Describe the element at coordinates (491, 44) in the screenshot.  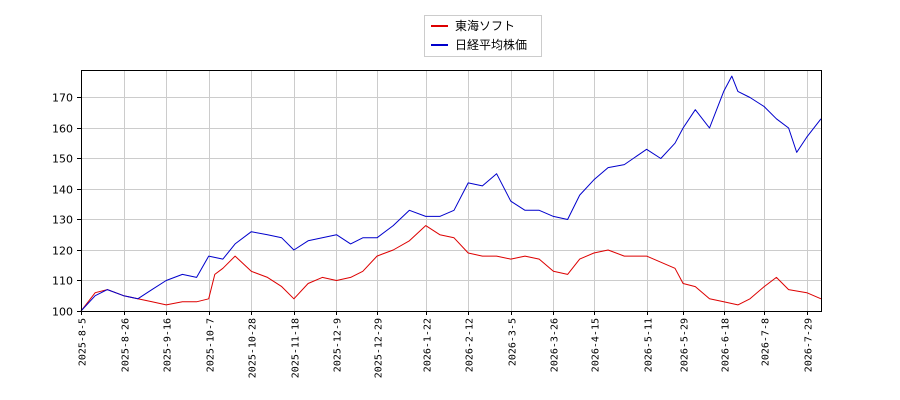
I see `legend-label-series-2: 日経平均株価` at that location.